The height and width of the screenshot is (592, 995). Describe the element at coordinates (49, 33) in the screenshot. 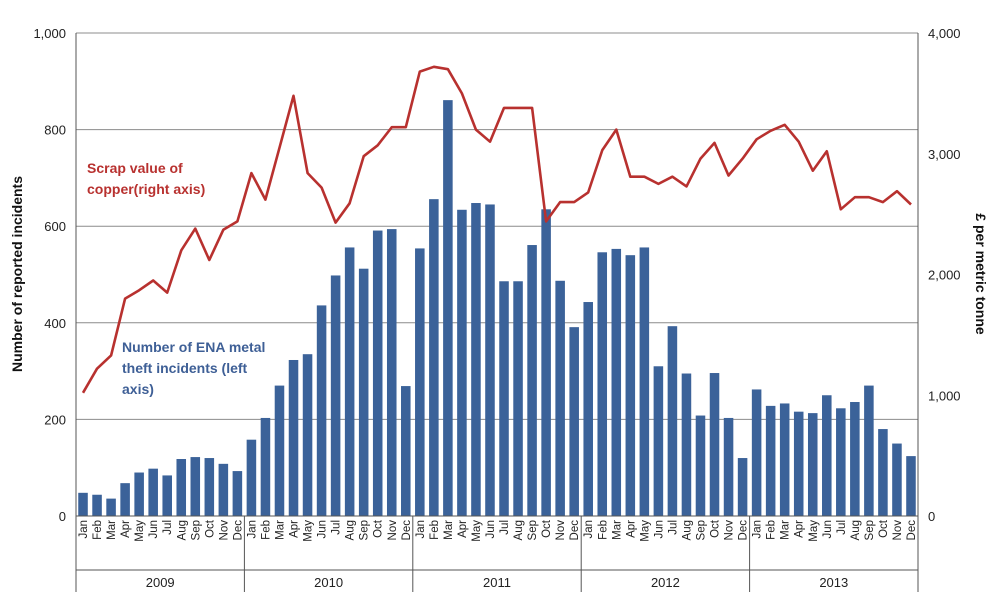

I see `left-tick-label: 1,000` at that location.